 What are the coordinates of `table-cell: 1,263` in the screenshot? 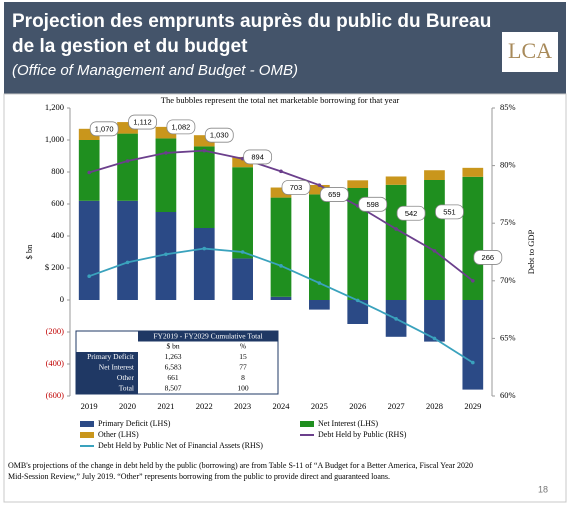 It's located at (173, 356).